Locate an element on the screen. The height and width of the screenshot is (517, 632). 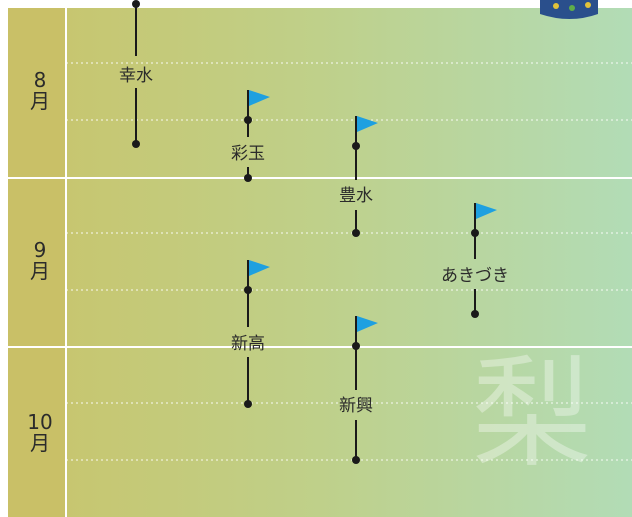
variety-label-akizuki: あきづき is located at coordinates (475, 276).